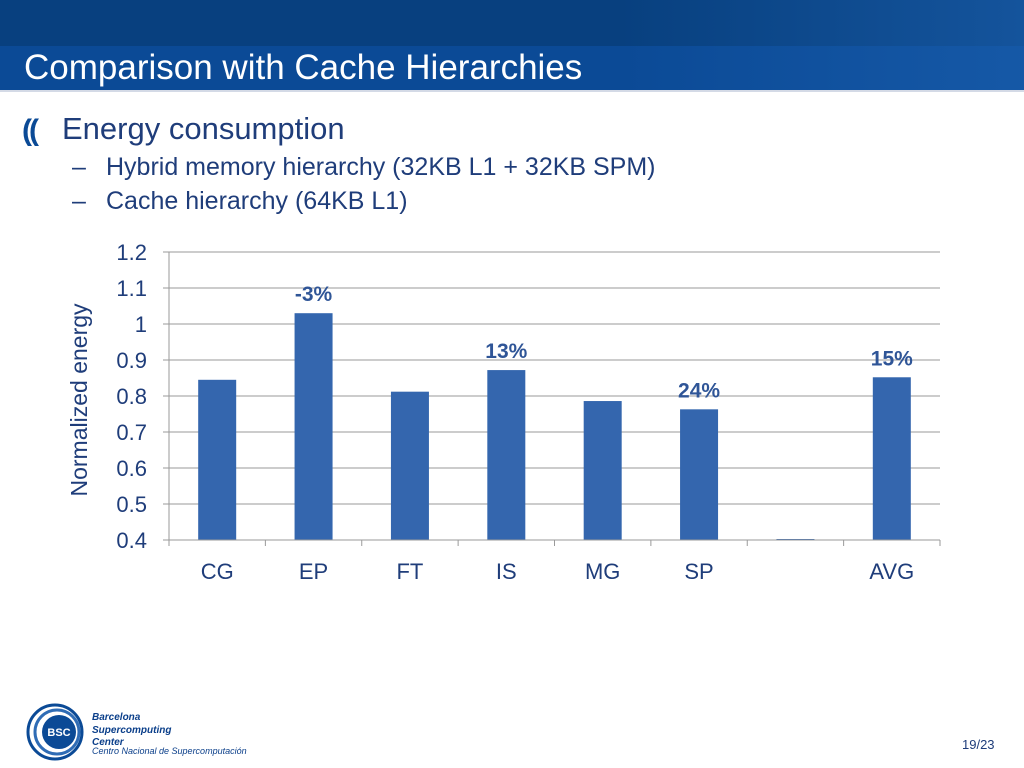 This screenshot has width=1024, height=768. I want to click on y-axis-title: Normalized energy, so click(79, 400).